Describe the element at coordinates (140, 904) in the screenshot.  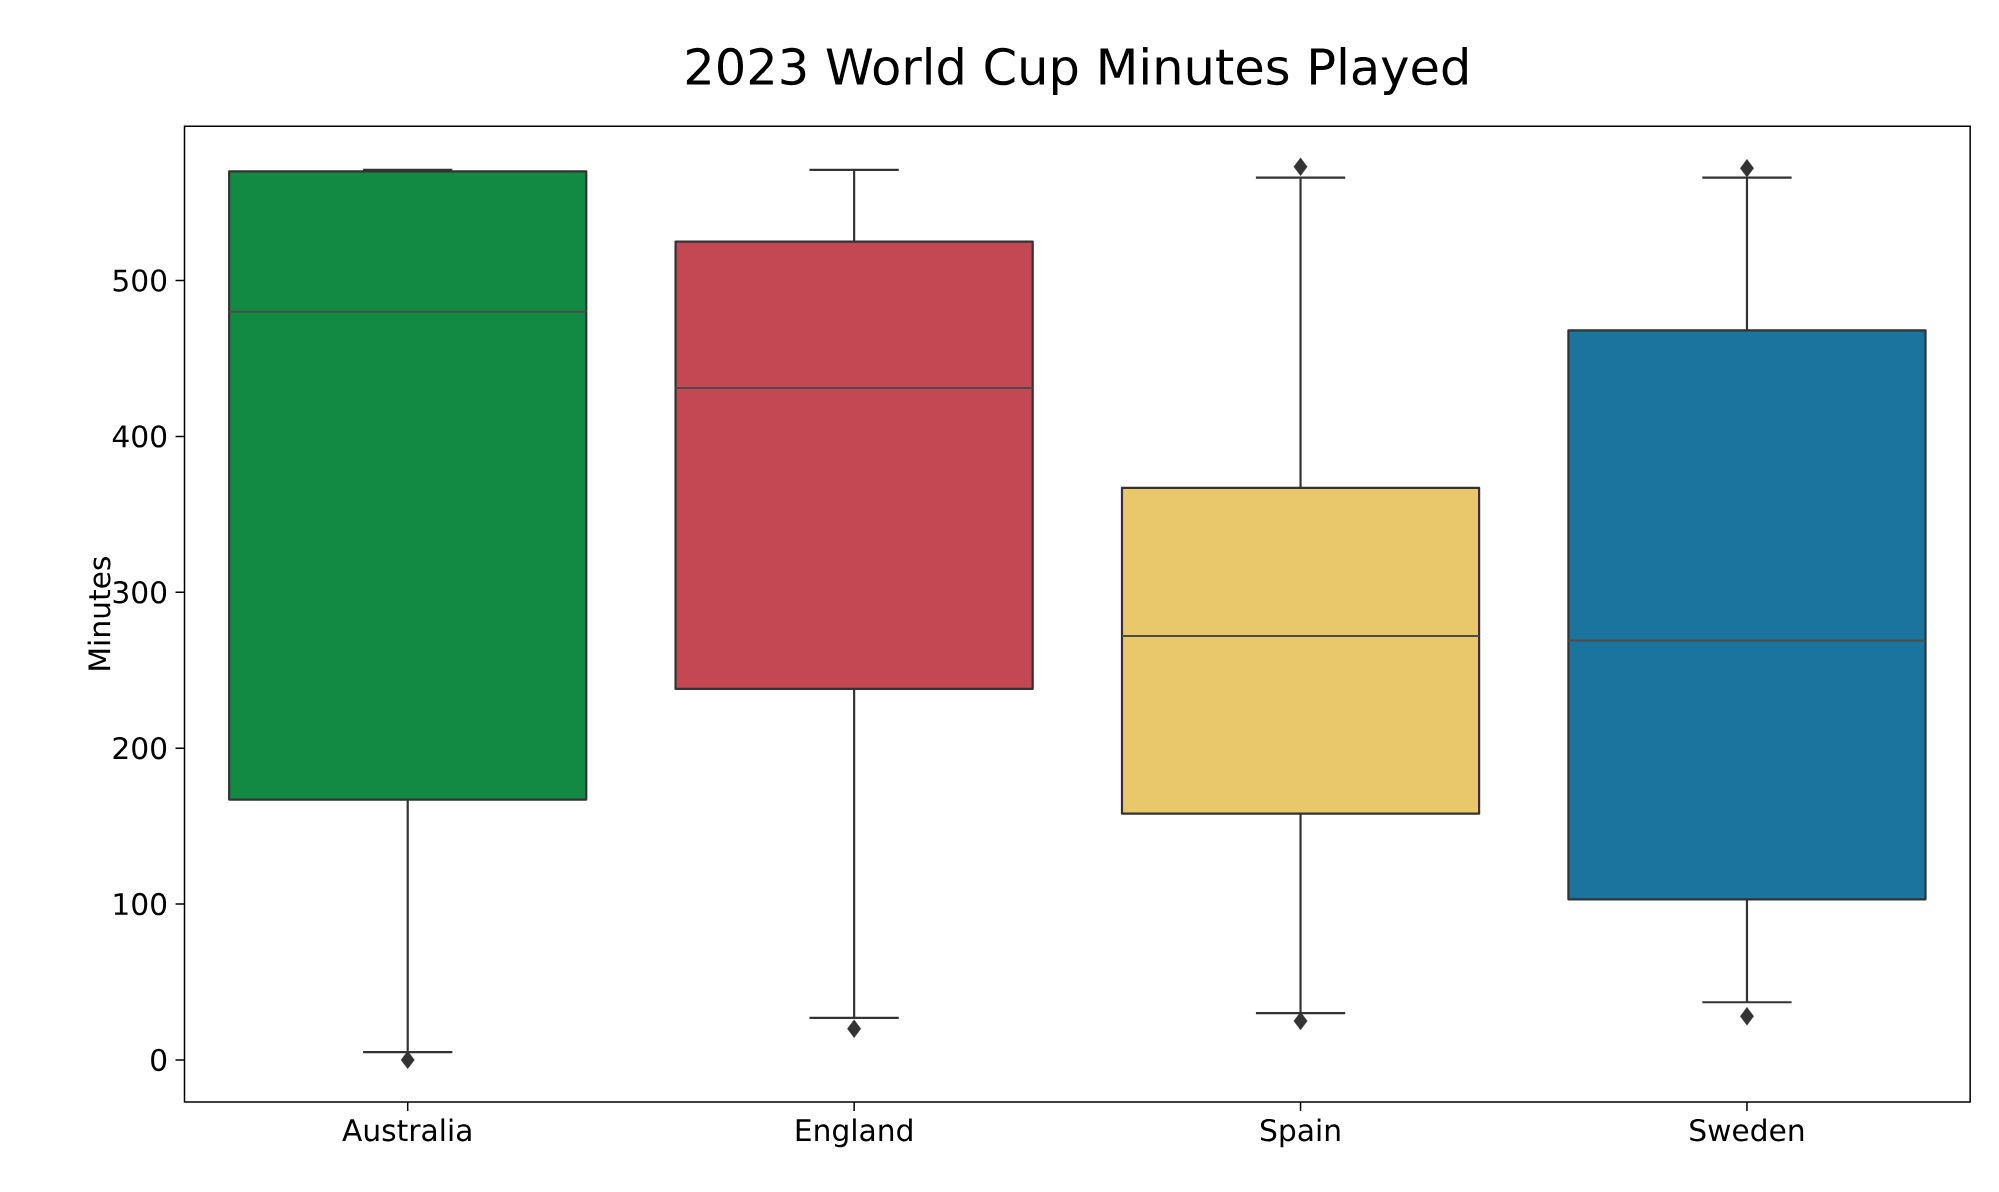
I see `y-tick-label: 100` at that location.